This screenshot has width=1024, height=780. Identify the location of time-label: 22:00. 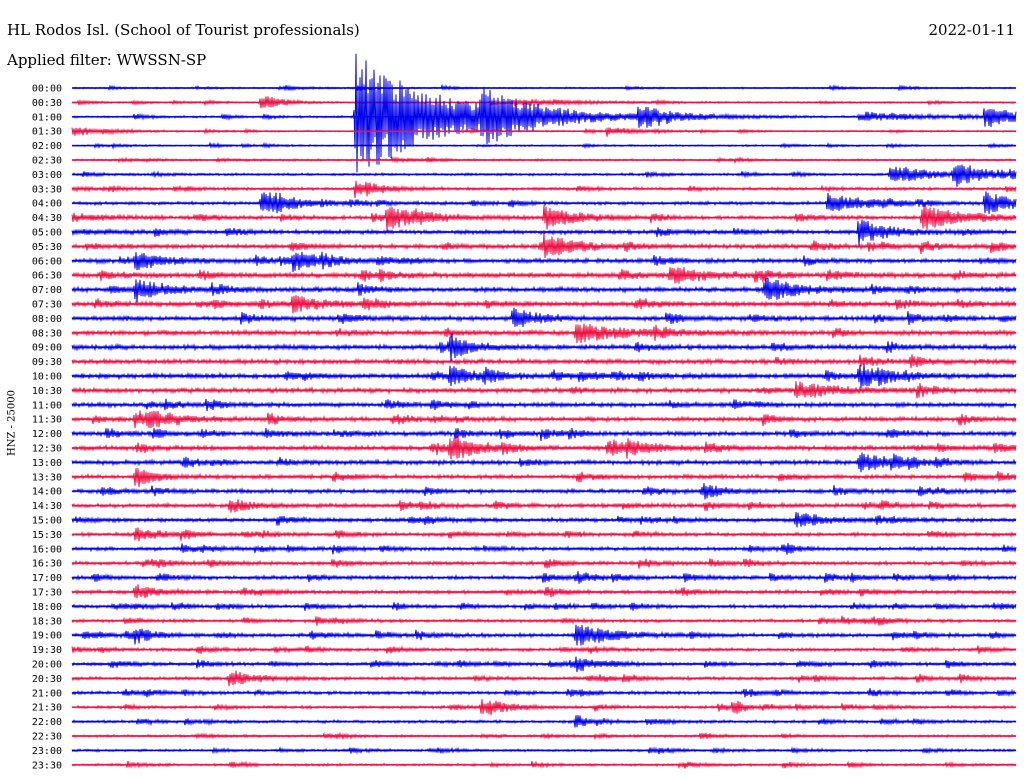
(47, 722).